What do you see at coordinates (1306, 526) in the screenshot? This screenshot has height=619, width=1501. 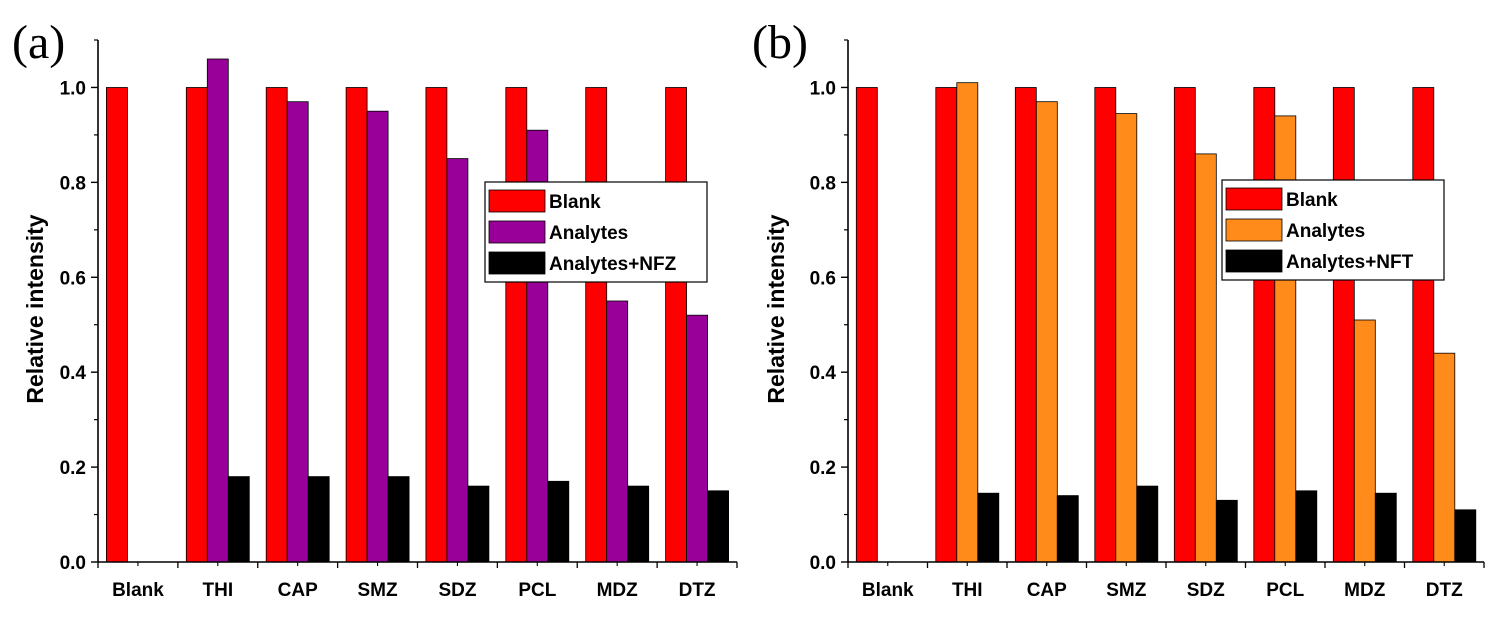 I see `bar-analytes-nft-pcl` at bounding box center [1306, 526].